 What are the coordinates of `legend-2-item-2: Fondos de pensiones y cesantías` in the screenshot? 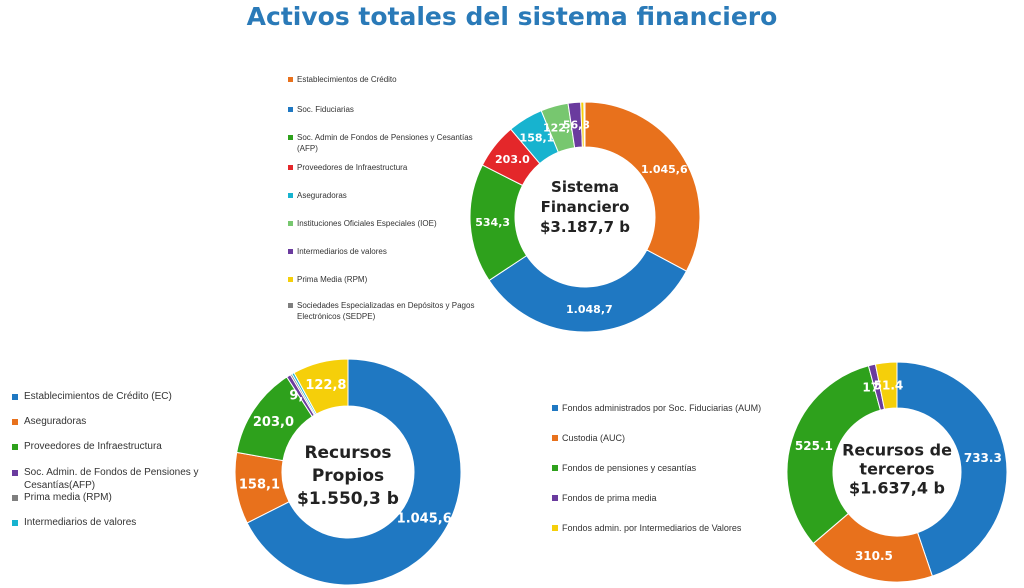 It's located at (662, 468).